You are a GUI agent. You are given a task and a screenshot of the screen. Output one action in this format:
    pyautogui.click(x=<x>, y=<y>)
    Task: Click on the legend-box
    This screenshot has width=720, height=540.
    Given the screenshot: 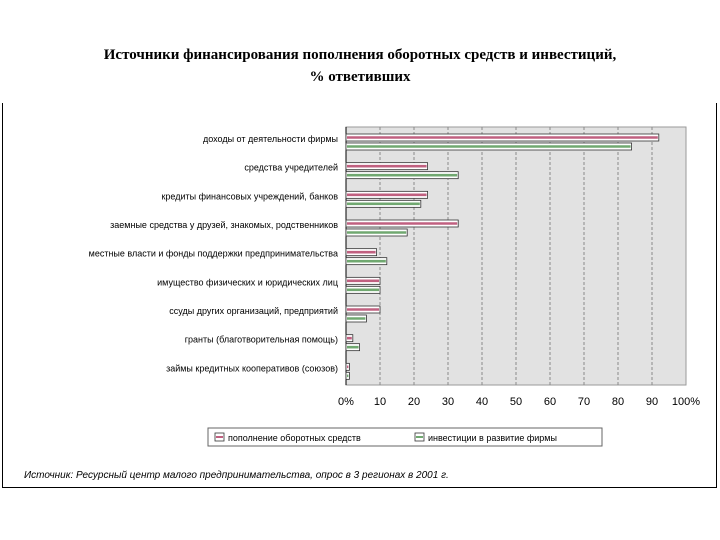 What is the action you would take?
    pyautogui.click(x=405, y=437)
    